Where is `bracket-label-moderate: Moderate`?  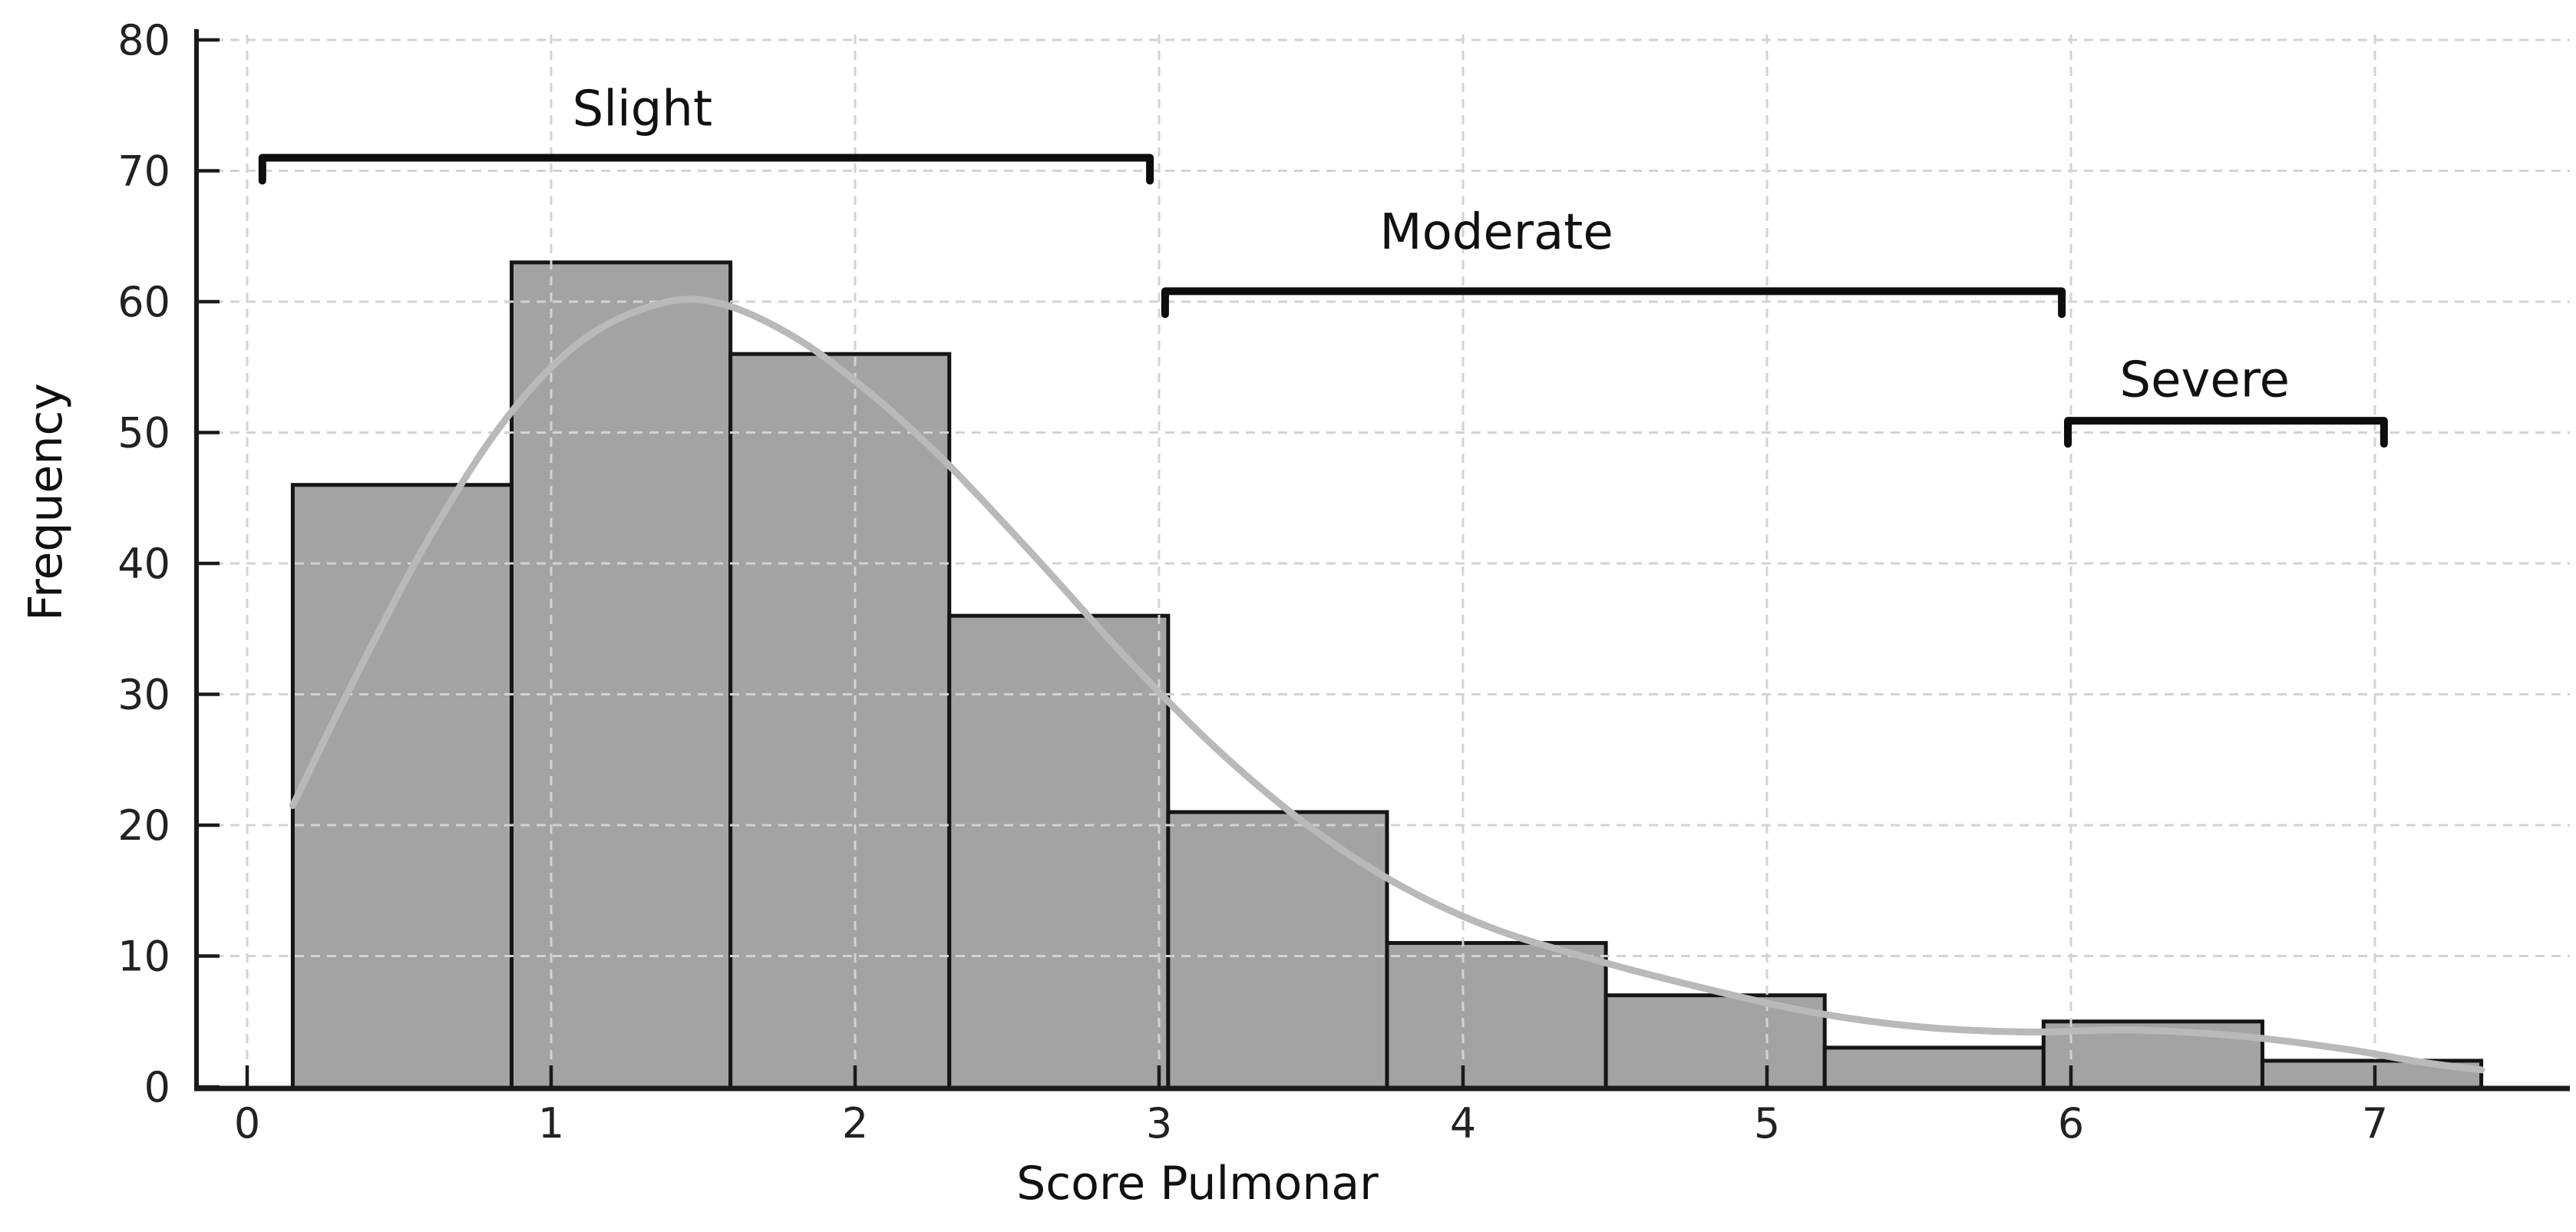
bracket-label-moderate: Moderate is located at coordinates (1496, 232).